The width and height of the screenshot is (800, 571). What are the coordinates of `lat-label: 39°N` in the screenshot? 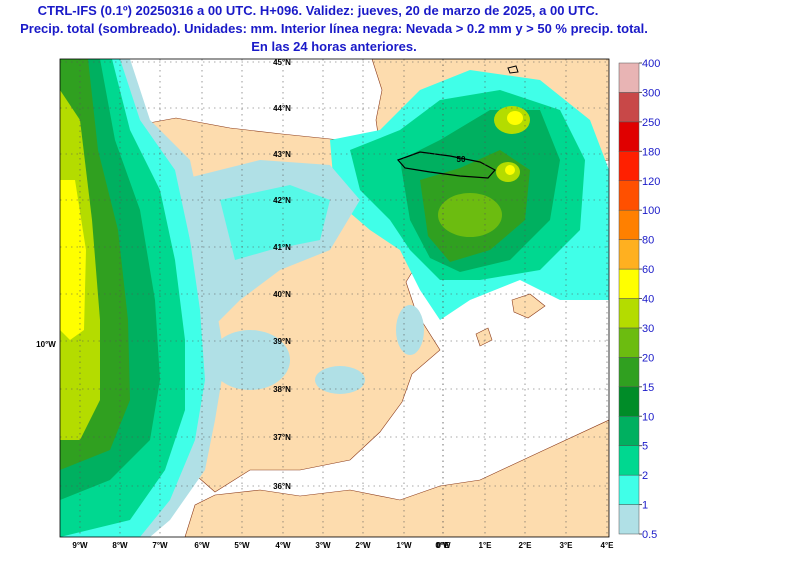 It's located at (282, 341).